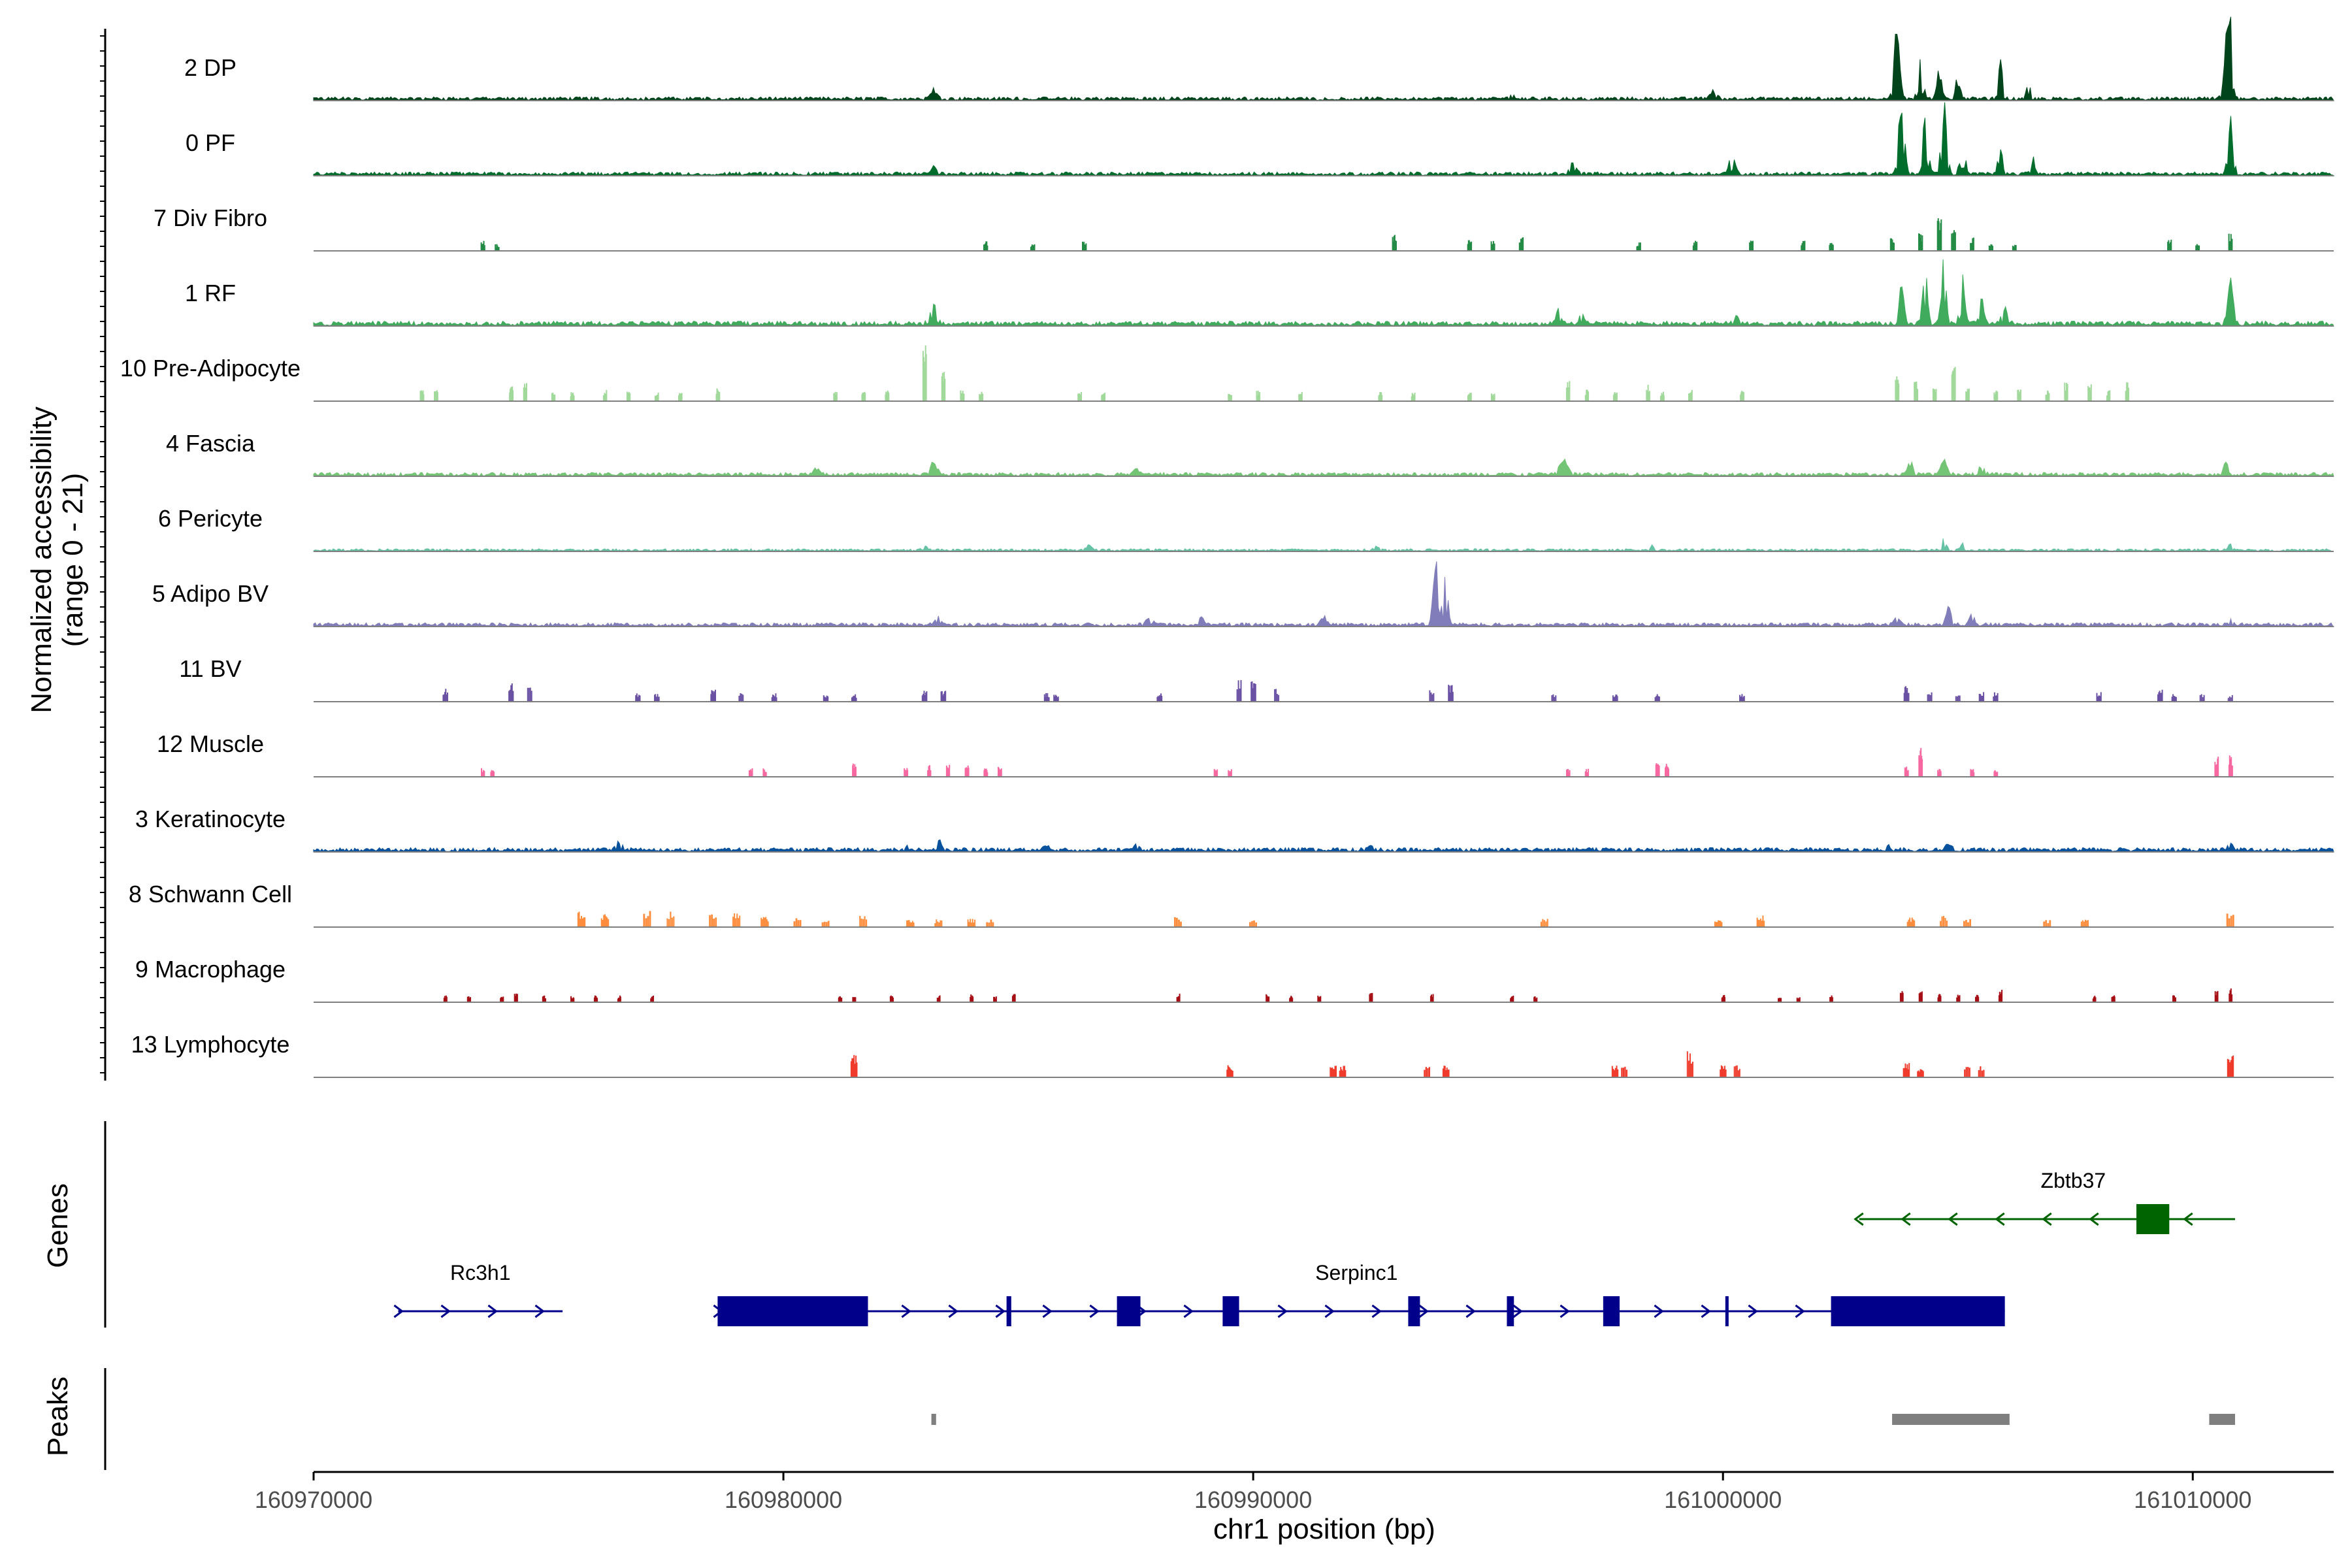 This screenshot has width=2352, height=1568. What do you see at coordinates (210, 743) in the screenshot?
I see `track-label: 12 Muscle` at bounding box center [210, 743].